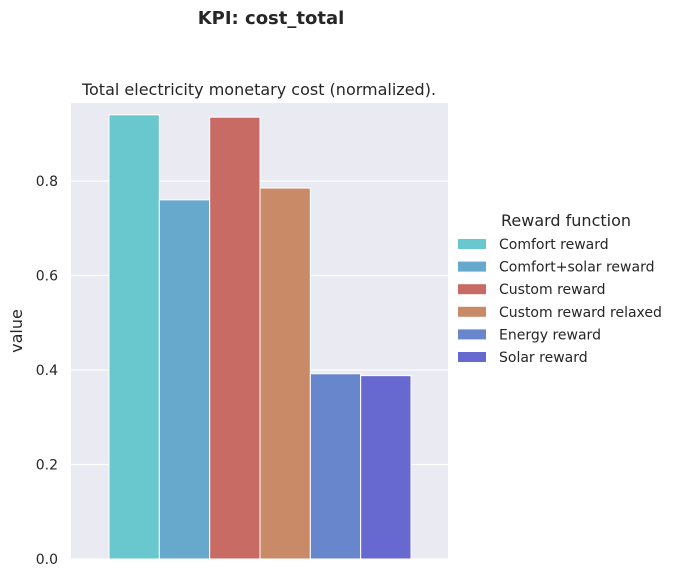 This screenshot has height=577, width=690. I want to click on legend-swatch-custom-reward, so click(472, 289).